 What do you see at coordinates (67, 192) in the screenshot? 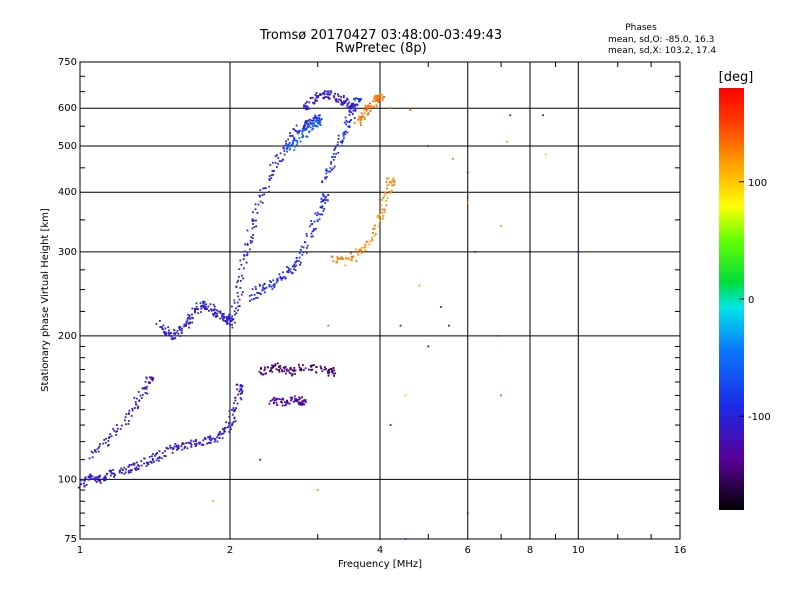
I see `y-tick-label: 400` at bounding box center [67, 192].